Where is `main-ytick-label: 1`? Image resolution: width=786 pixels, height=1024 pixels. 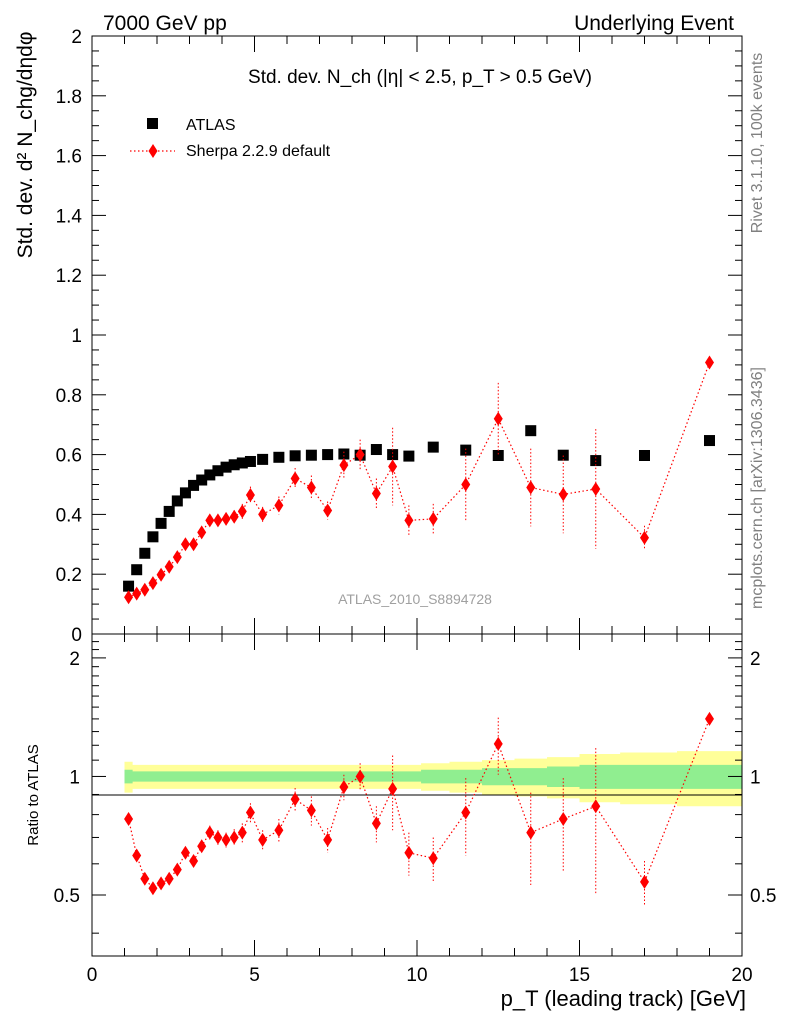
main-ytick-label: 1 is located at coordinates (76, 336).